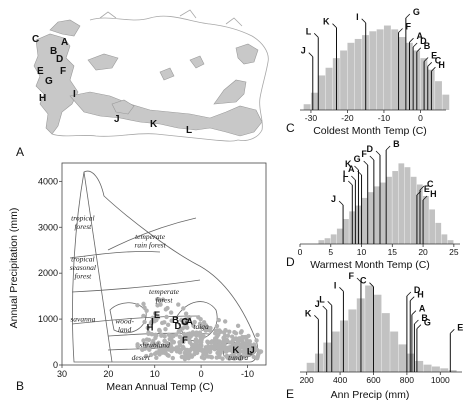 This screenshot has height=407, width=474. Describe the element at coordinates (108, 374) in the screenshot. I see `scatter-x-tick-label: 20` at that location.